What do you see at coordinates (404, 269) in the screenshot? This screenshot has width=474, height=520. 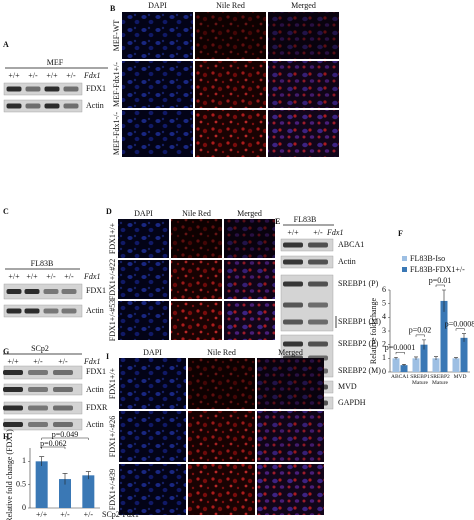 I see `legend-swatch` at bounding box center [404, 269].